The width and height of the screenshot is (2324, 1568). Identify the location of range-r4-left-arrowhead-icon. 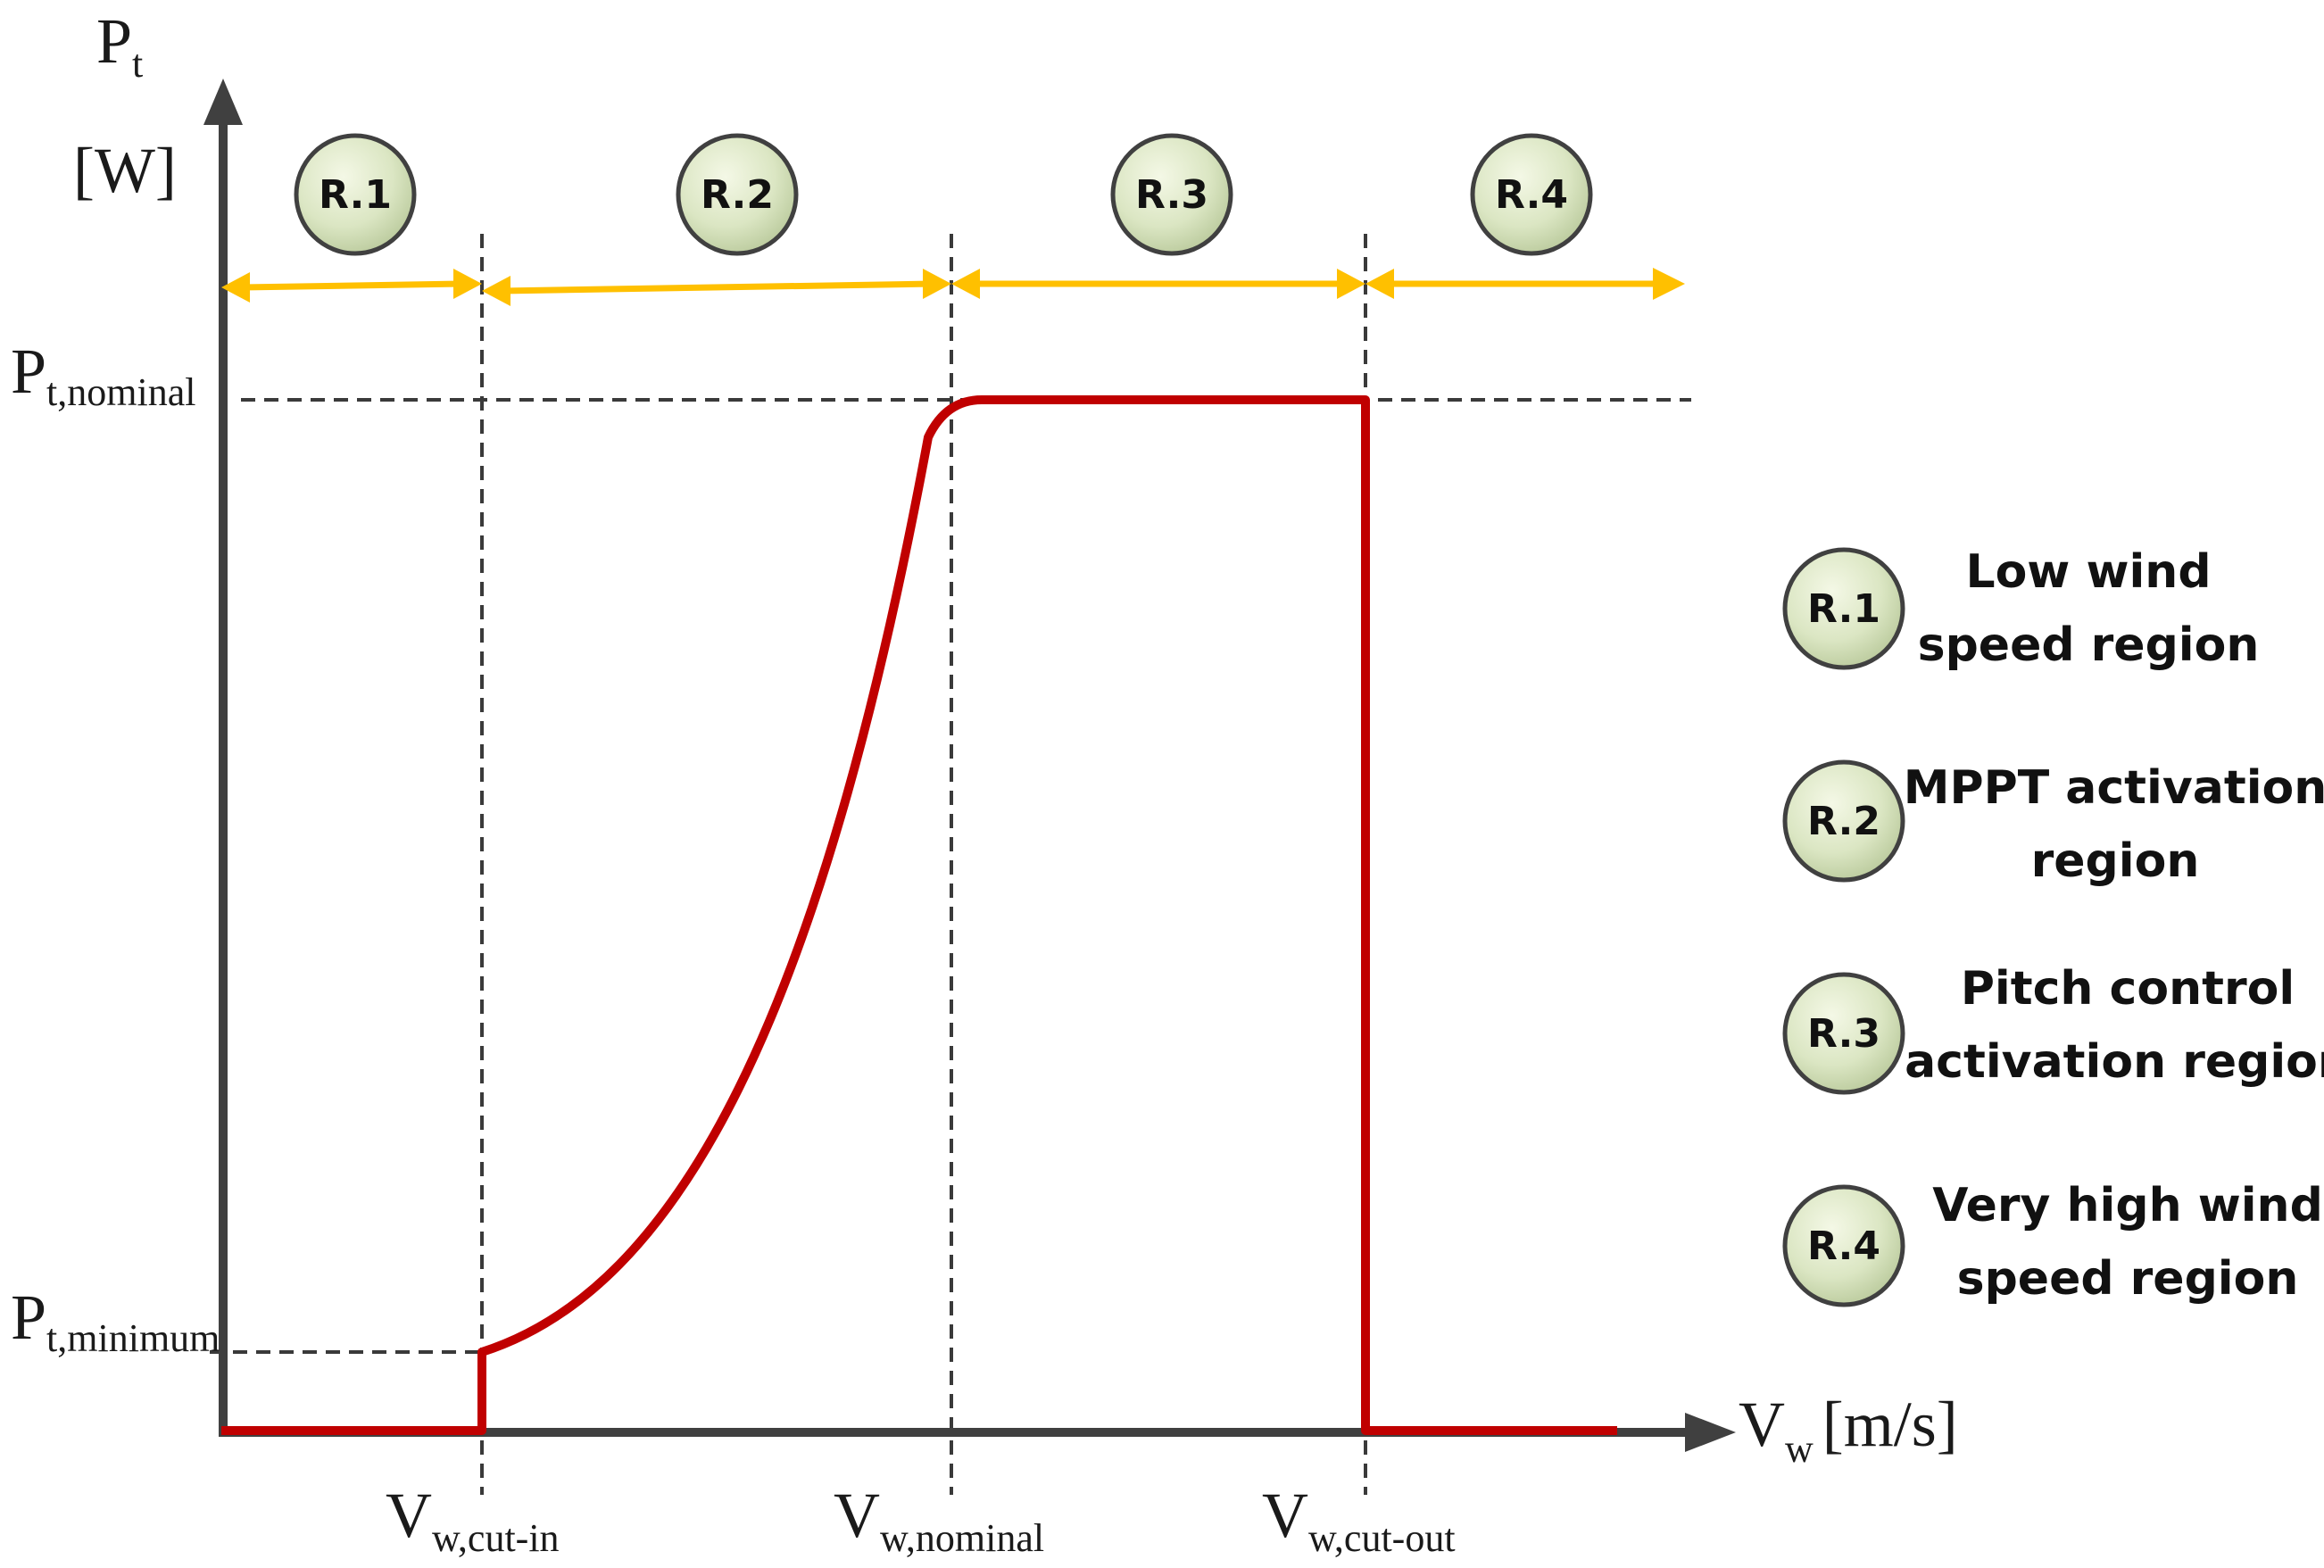
(1379, 284).